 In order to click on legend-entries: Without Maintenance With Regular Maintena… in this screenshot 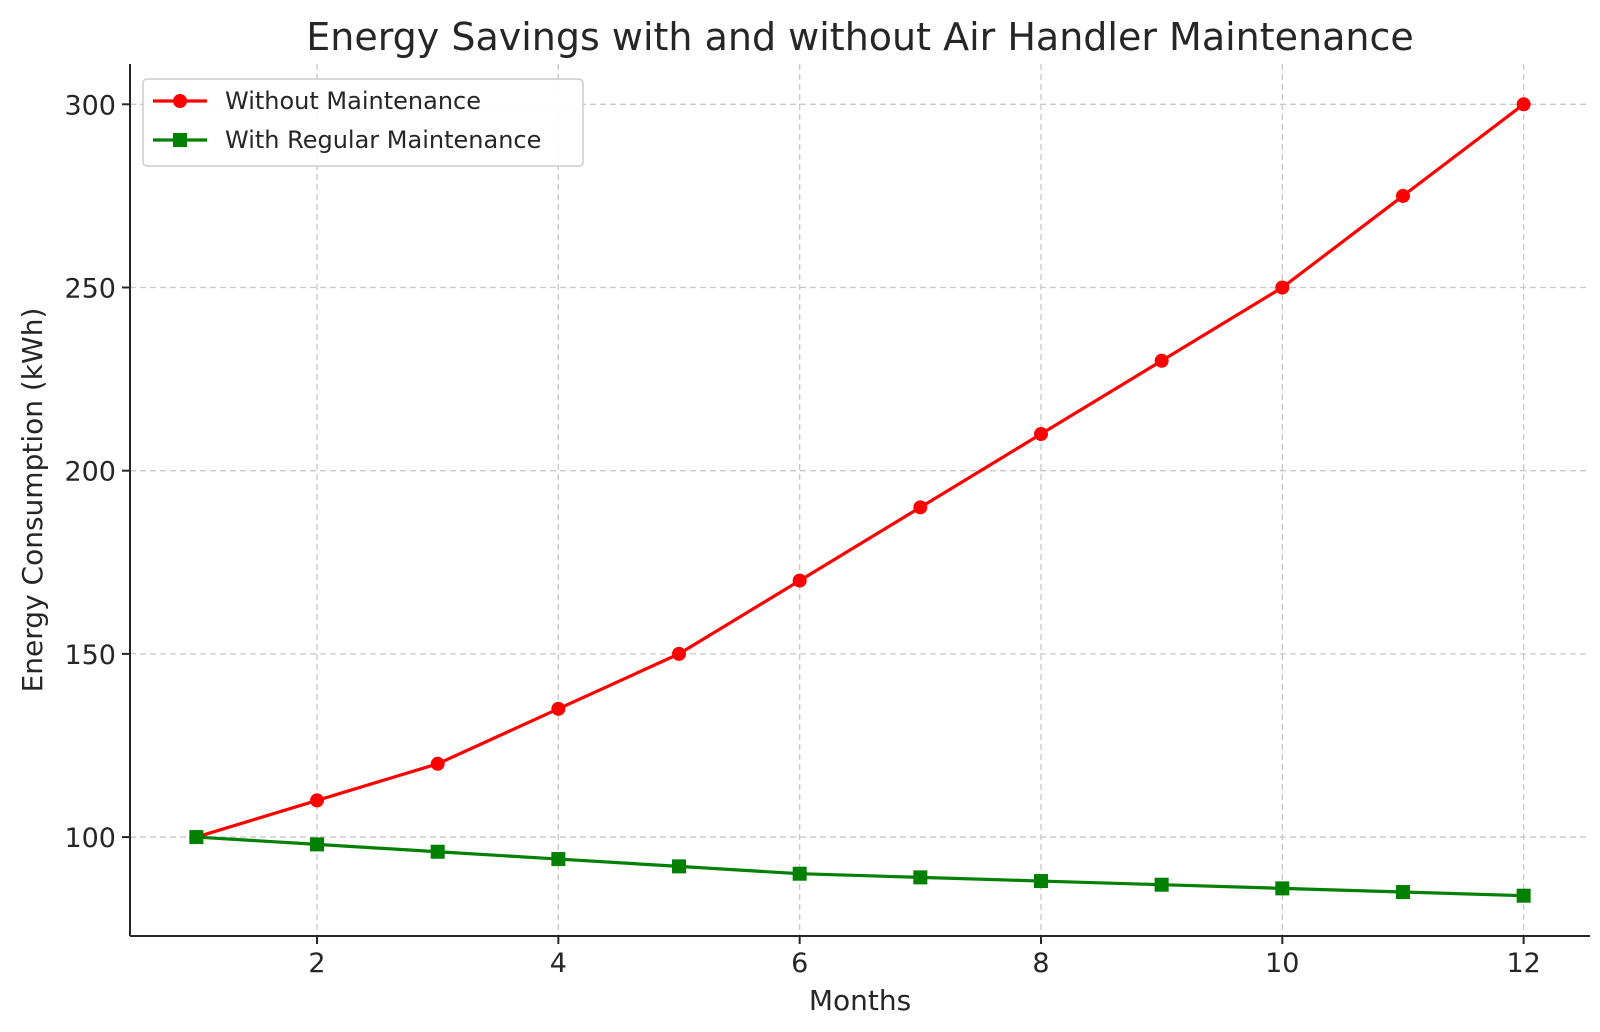, I will do `click(347, 120)`.